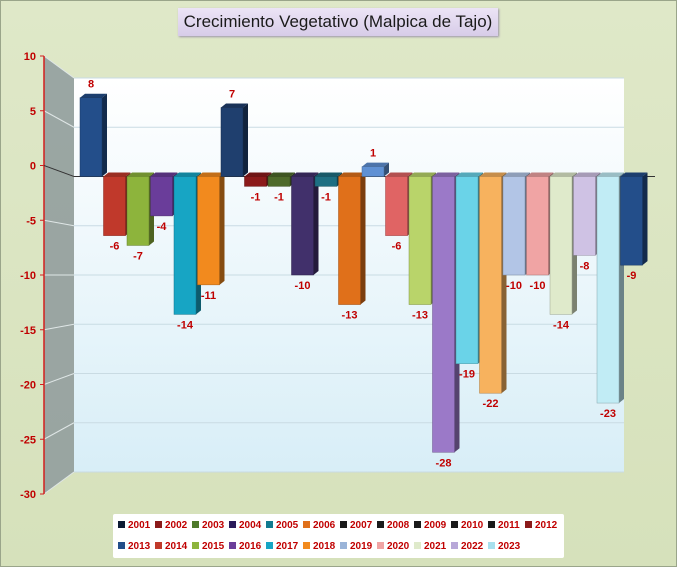  I want to click on y-tick-label: -15, so click(28, 331).